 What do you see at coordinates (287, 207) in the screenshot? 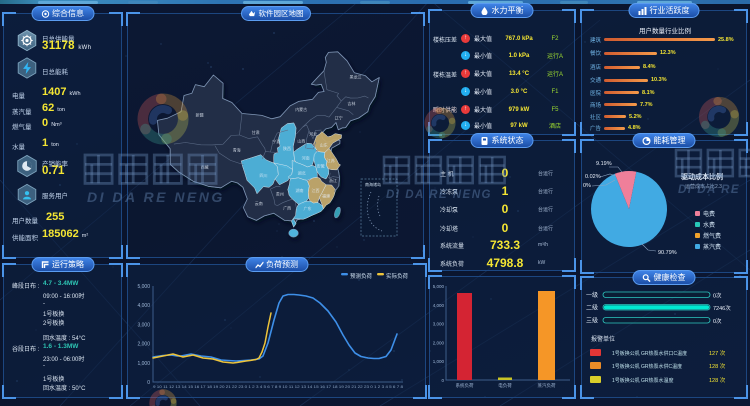
I see `svg-text: 广西` at bounding box center [287, 207].